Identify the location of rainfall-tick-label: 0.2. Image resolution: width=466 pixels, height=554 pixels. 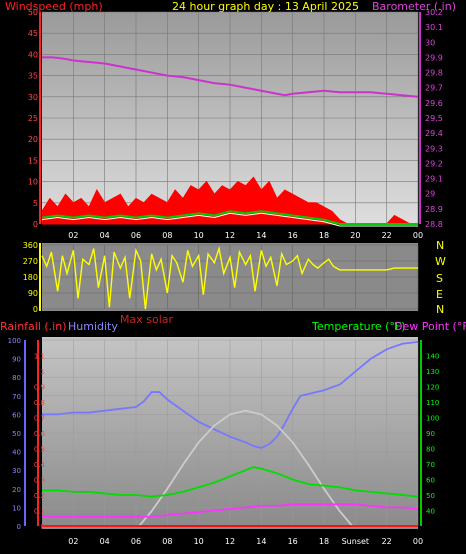
(39, 496).